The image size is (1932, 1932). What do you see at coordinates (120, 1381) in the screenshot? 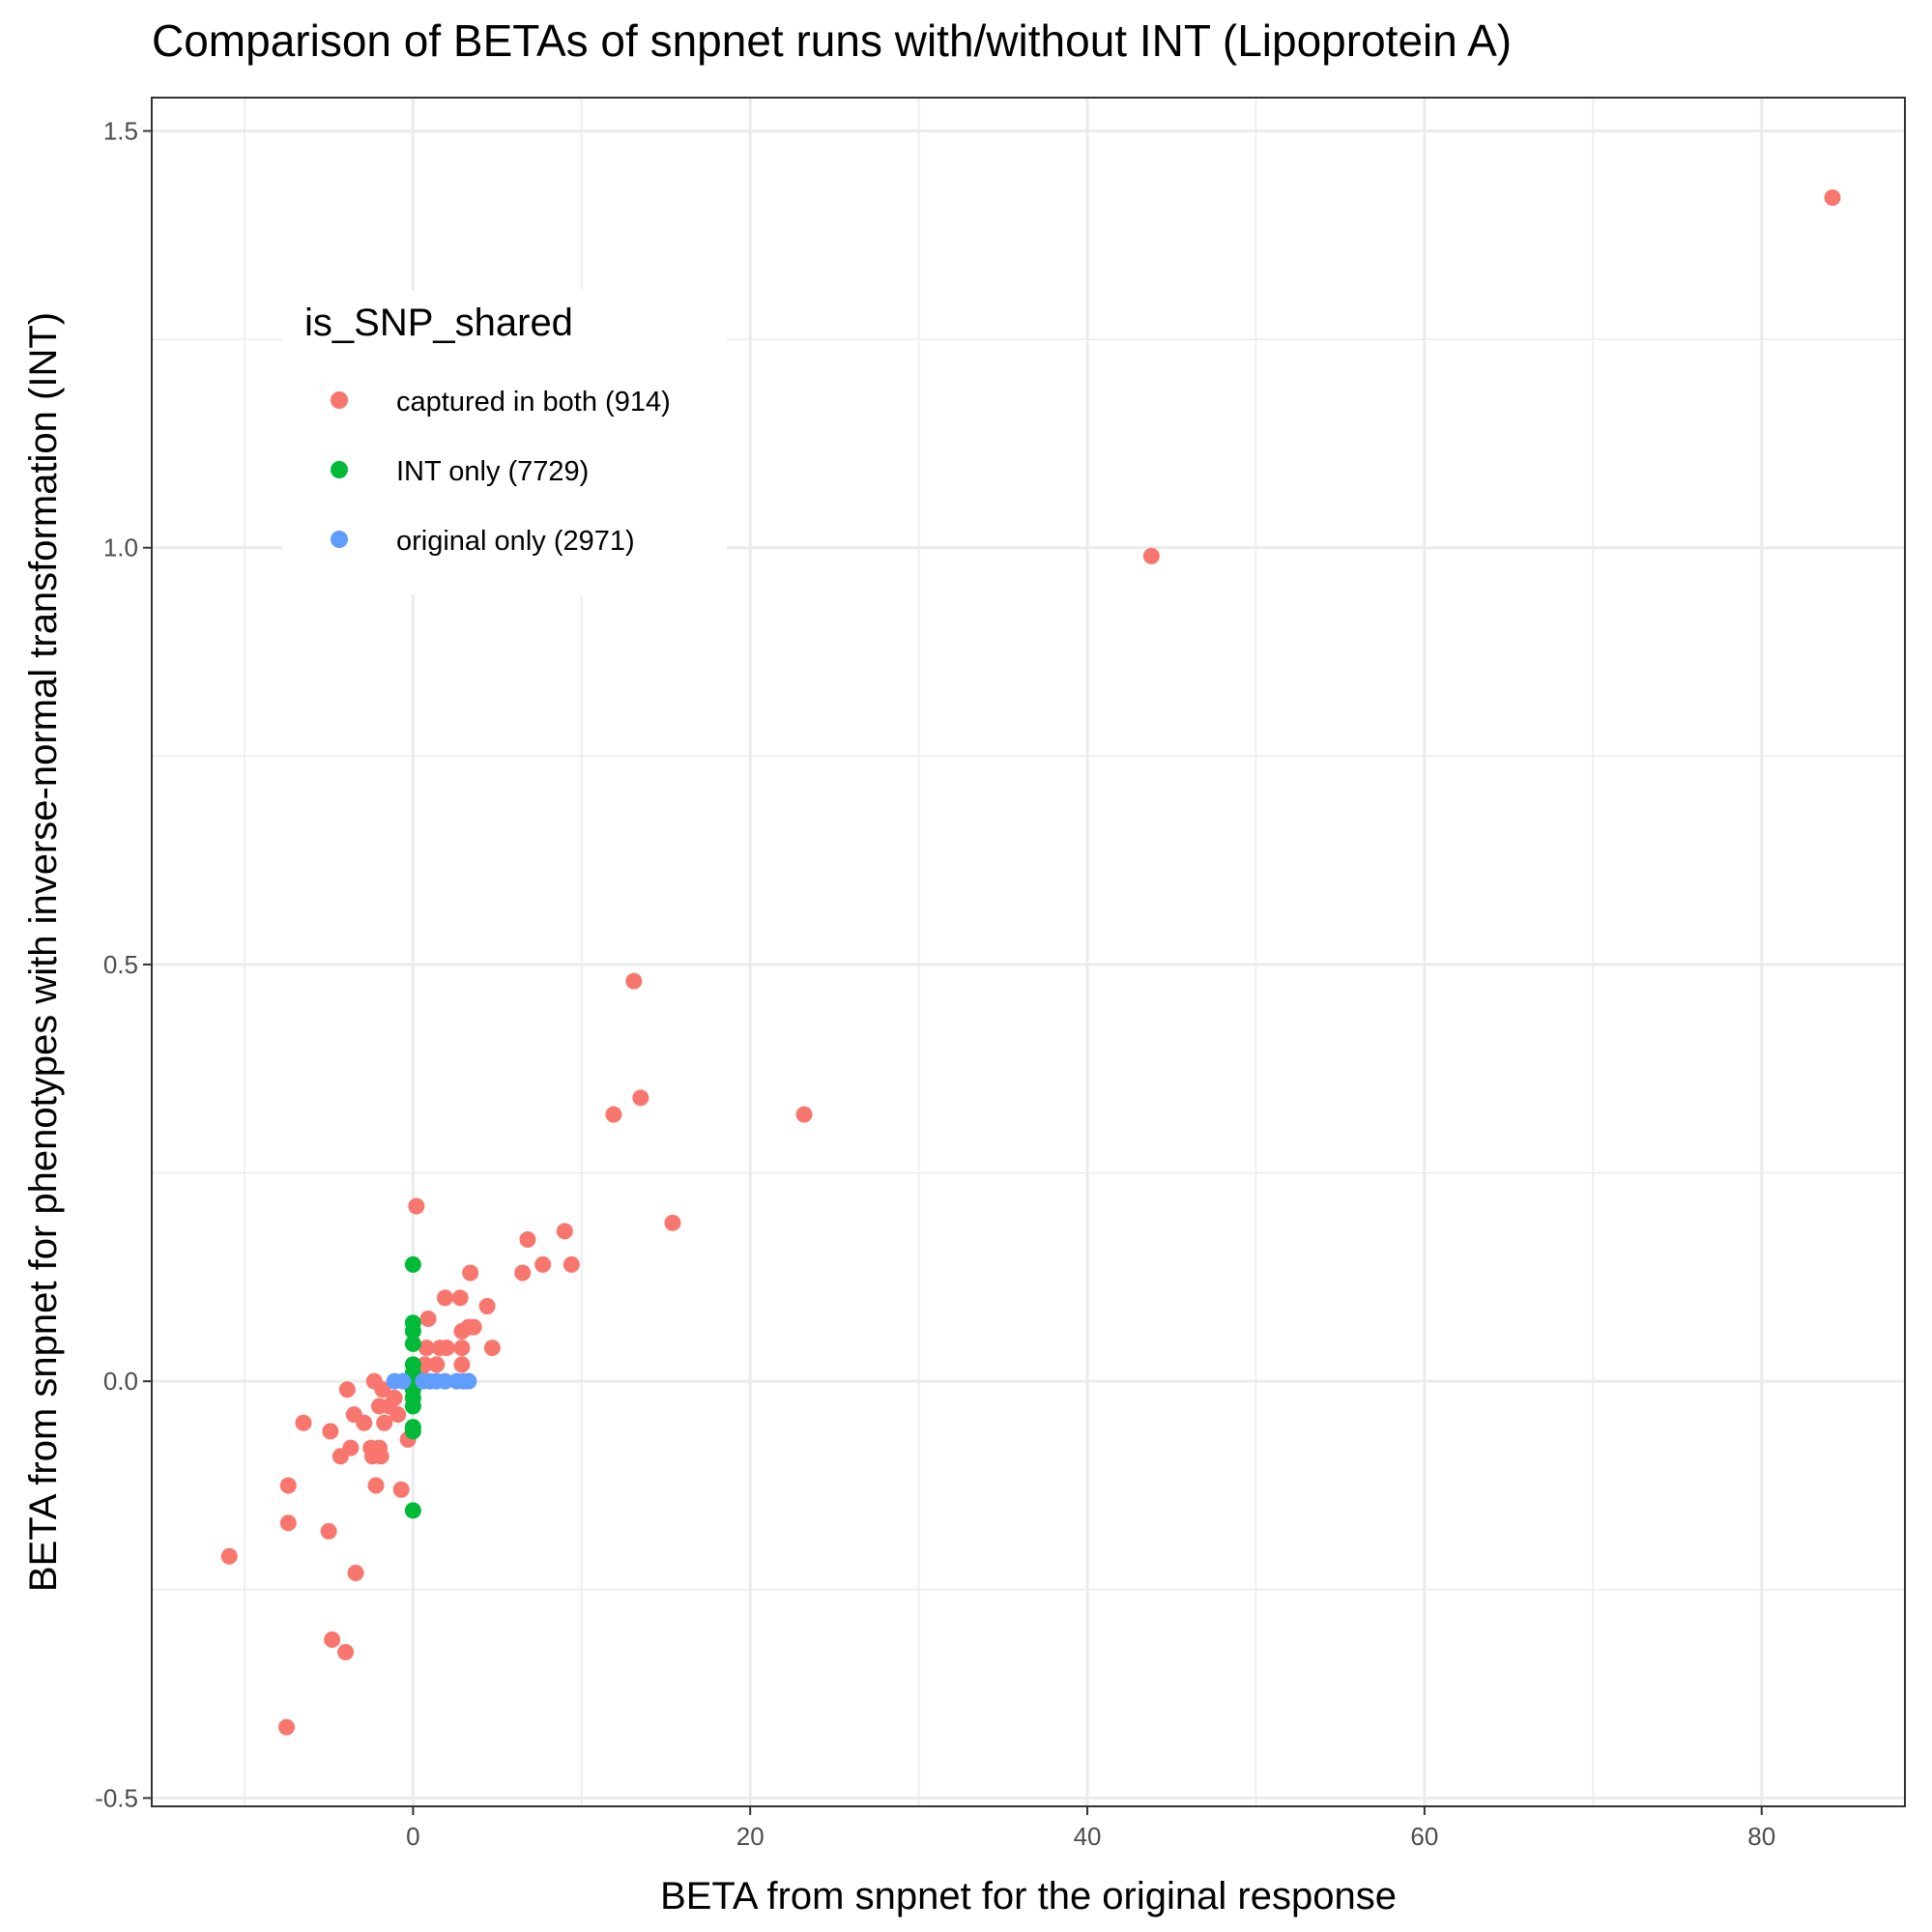
I see `y-tick-label: 0.0` at bounding box center [120, 1381].